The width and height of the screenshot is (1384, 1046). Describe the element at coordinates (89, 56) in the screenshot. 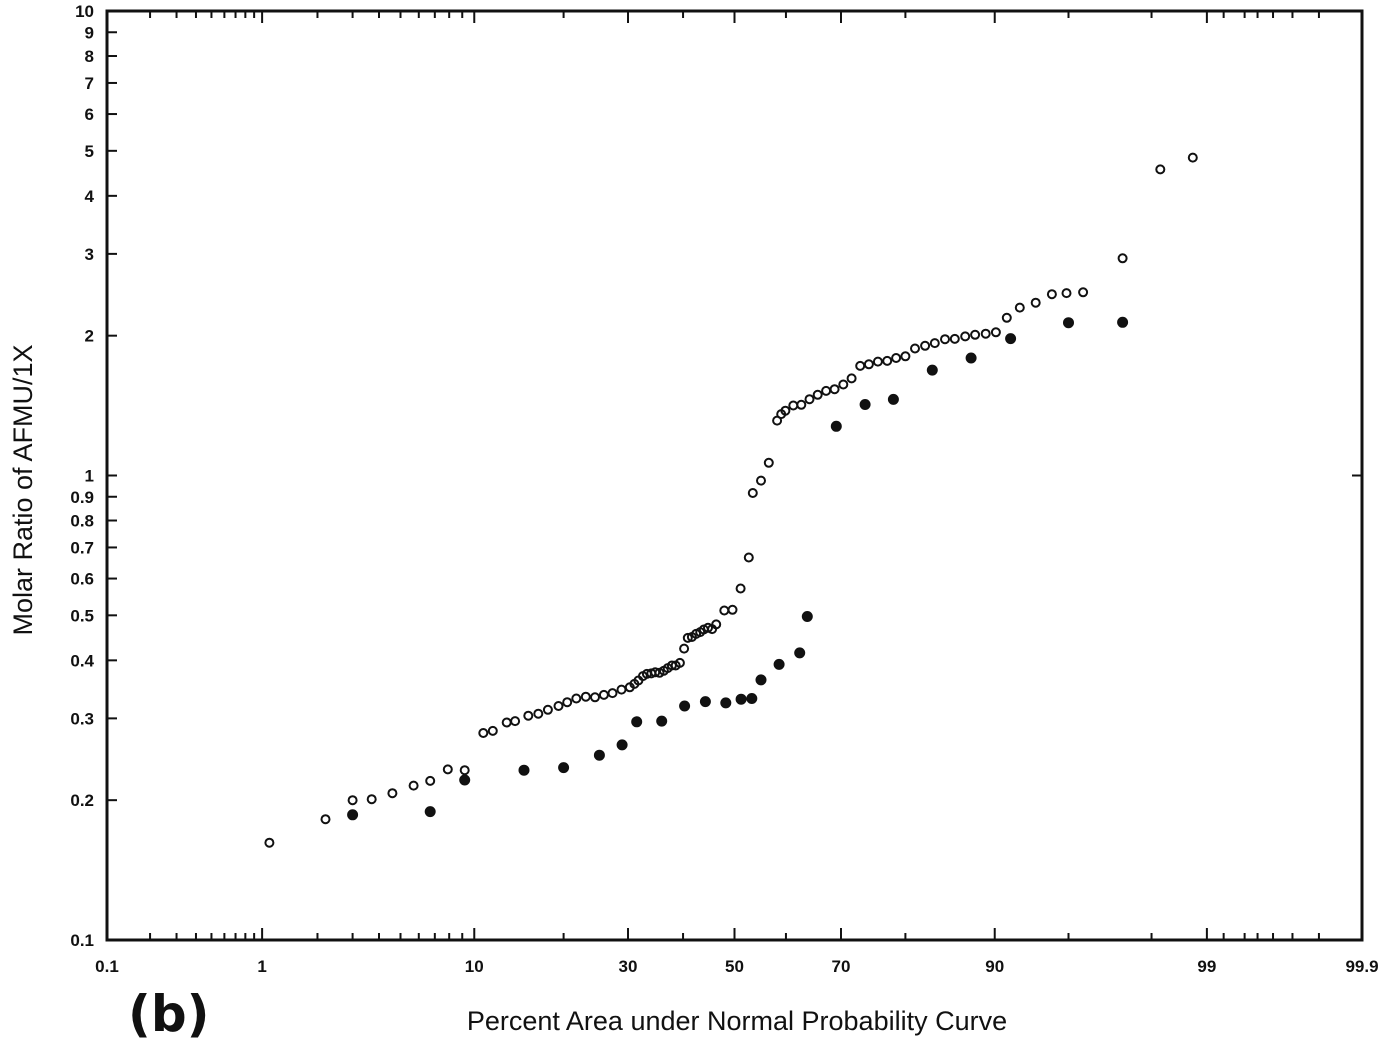

I see `y-tick-label: 8` at that location.